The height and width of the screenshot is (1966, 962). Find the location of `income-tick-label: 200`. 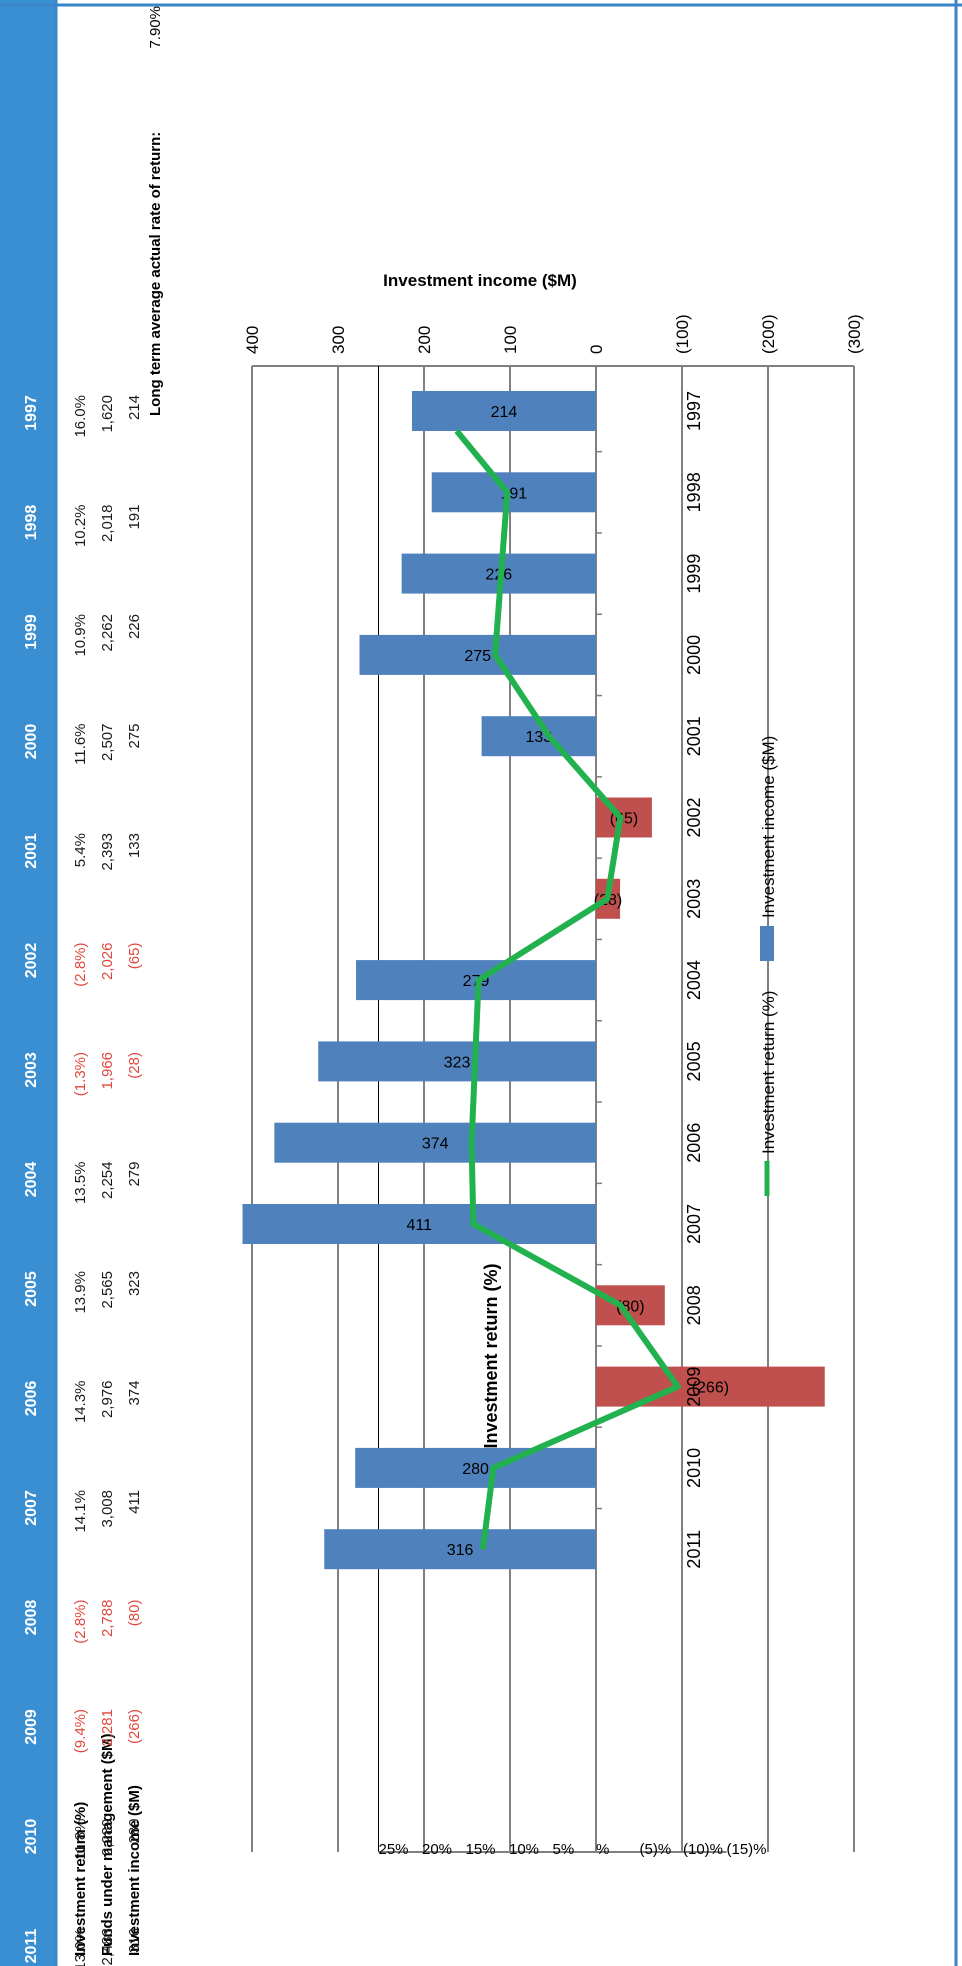

income-tick-label: 200 is located at coordinates (424, 340).